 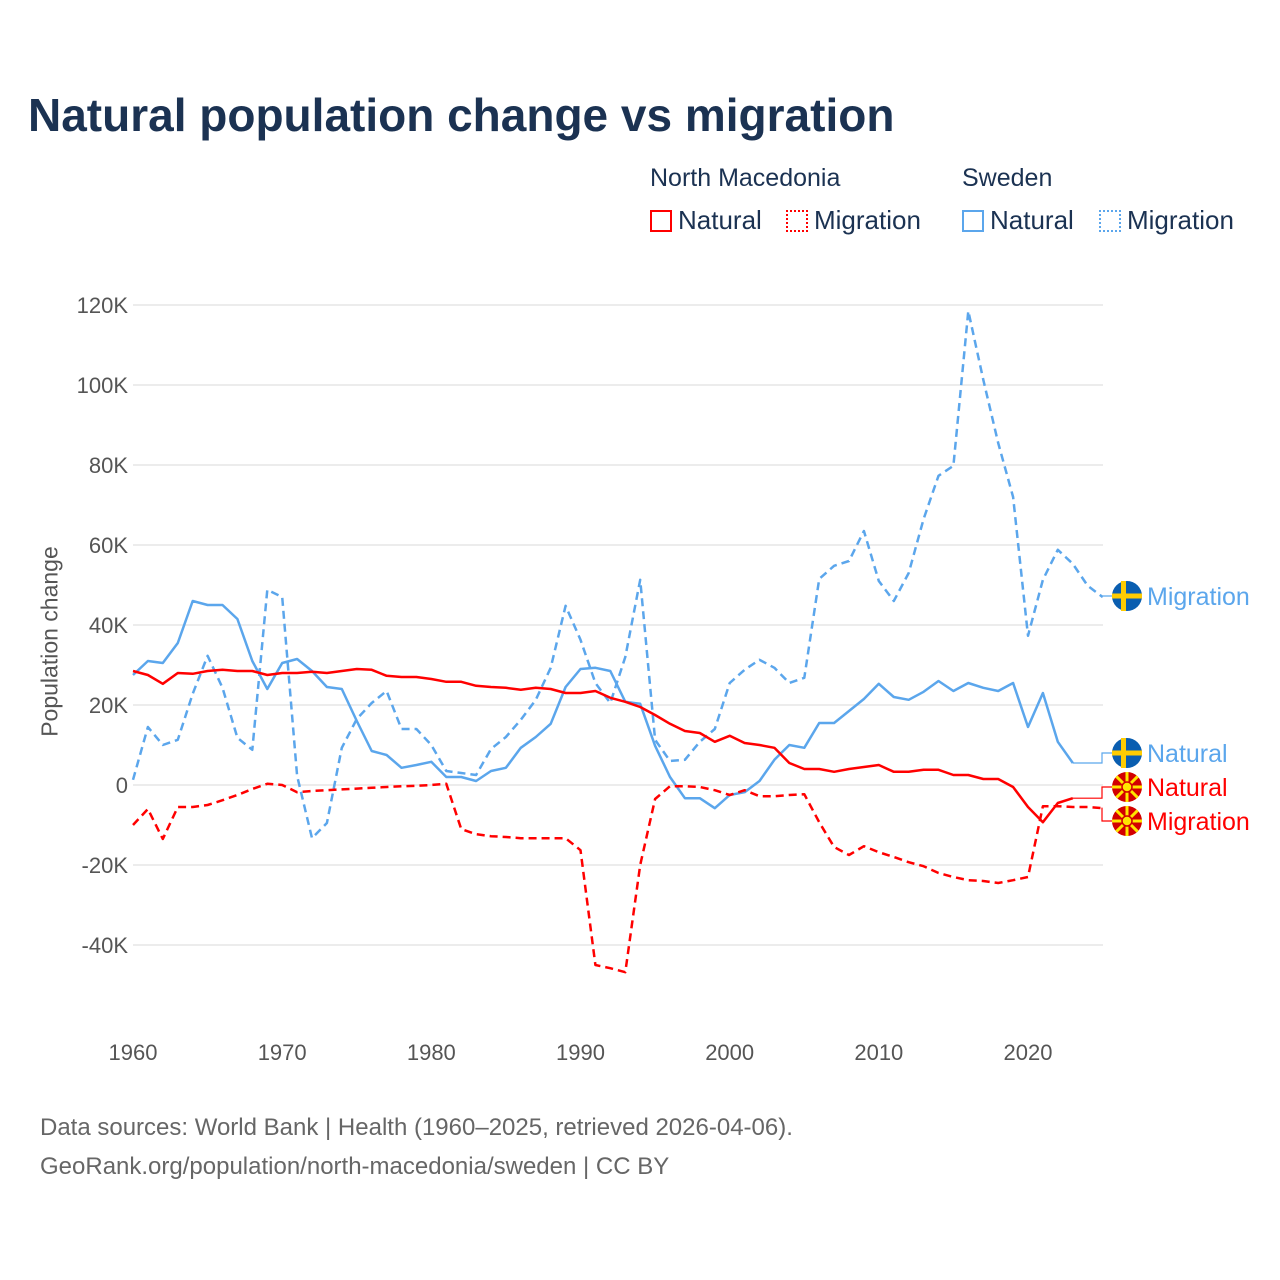 I want to click on legend-group-sweden: Sweden, so click(x=1007, y=178).